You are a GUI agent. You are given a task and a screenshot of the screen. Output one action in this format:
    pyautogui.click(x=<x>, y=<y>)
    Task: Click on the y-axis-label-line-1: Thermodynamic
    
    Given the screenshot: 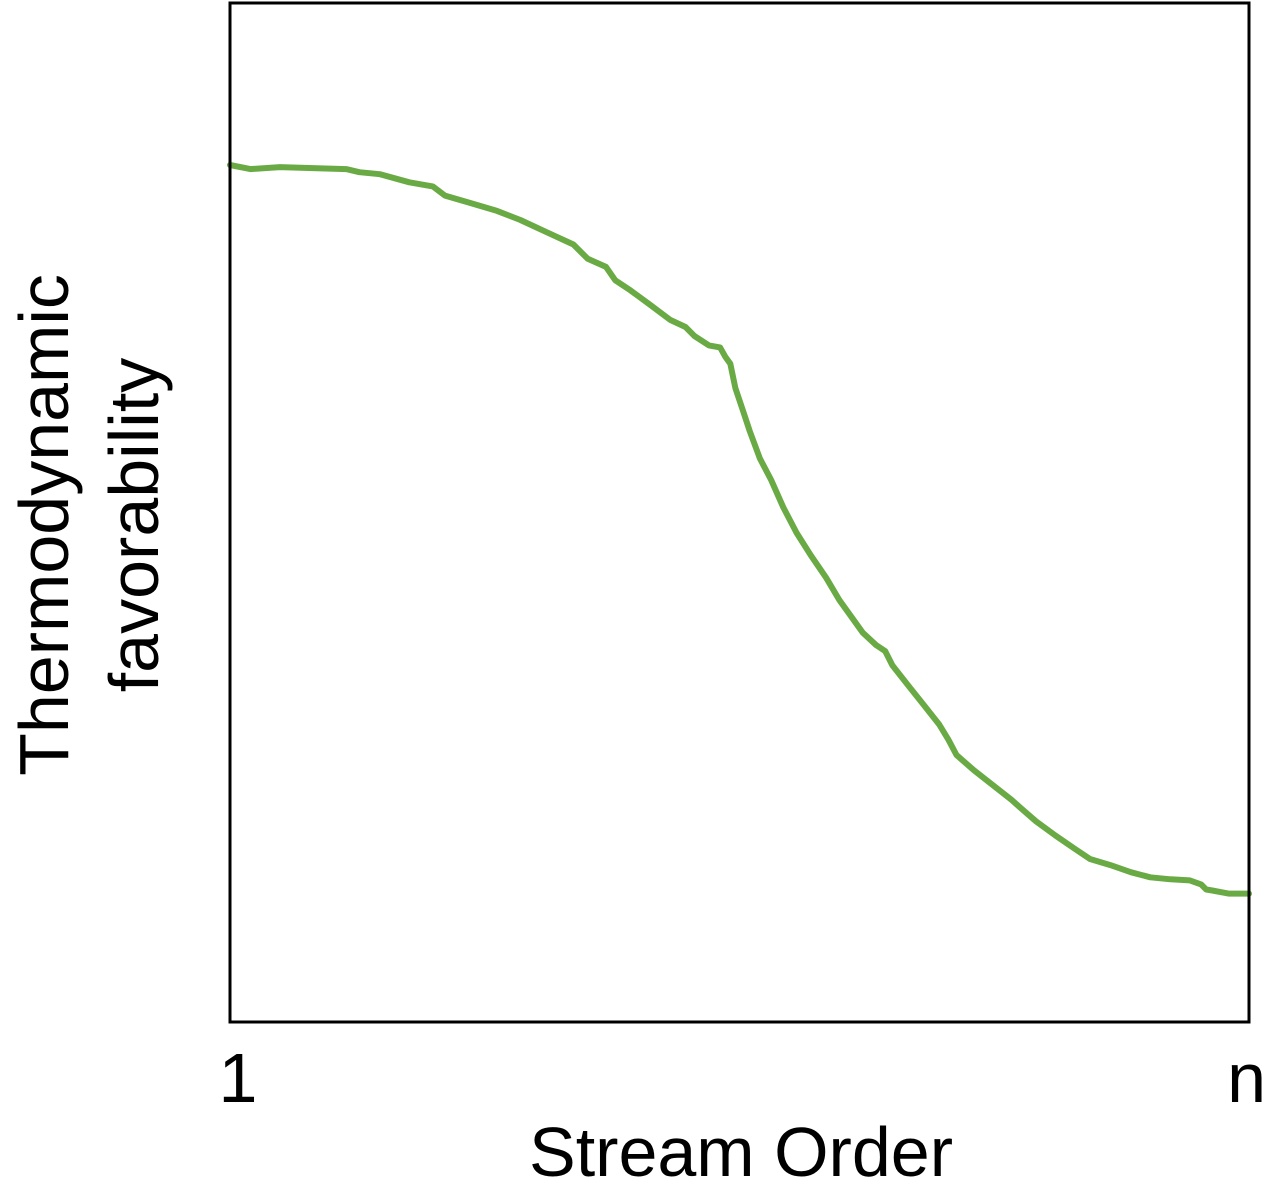 What is the action you would take?
    pyautogui.click(x=44, y=525)
    